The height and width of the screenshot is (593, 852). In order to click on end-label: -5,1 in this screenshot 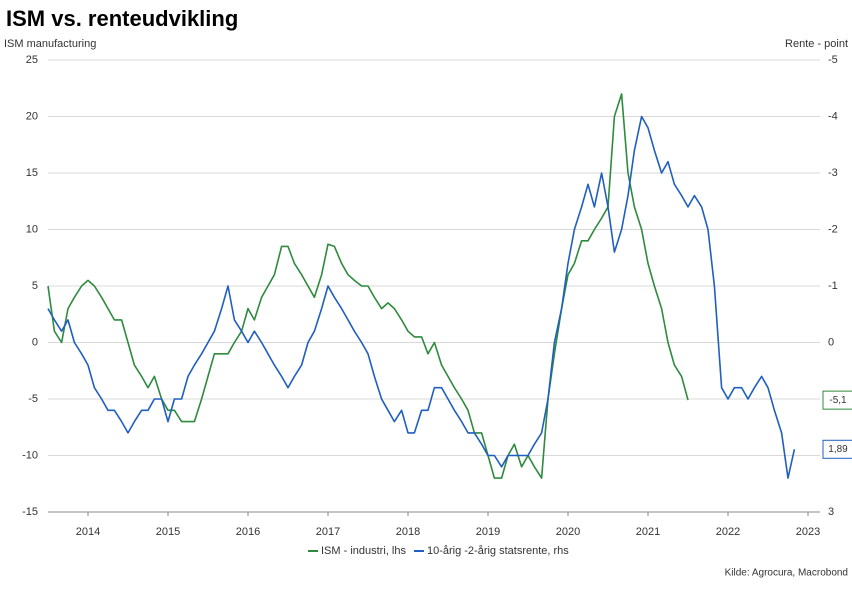, I will do `click(838, 400)`.